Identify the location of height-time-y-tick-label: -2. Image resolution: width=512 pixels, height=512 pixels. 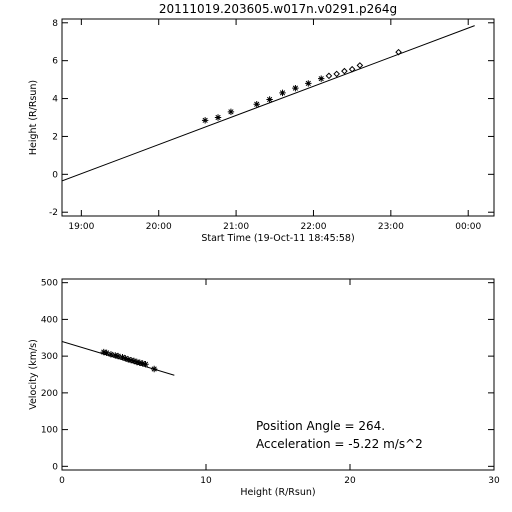
(53, 213).